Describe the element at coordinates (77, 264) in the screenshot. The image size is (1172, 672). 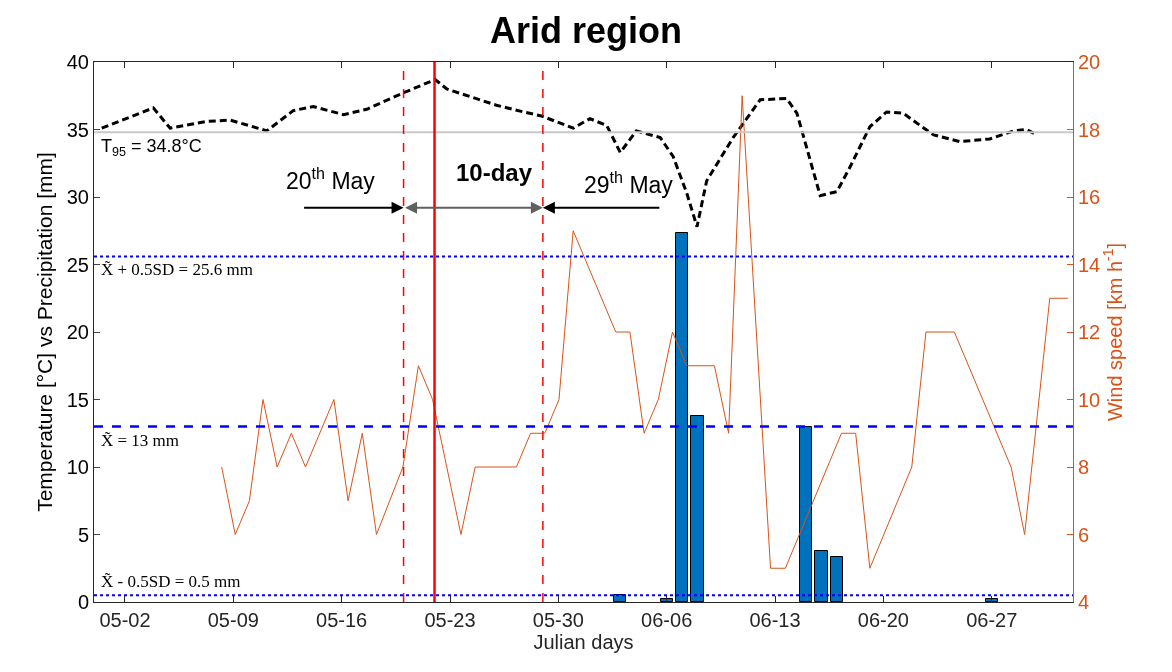
I see `y-tick-label: 25` at that location.